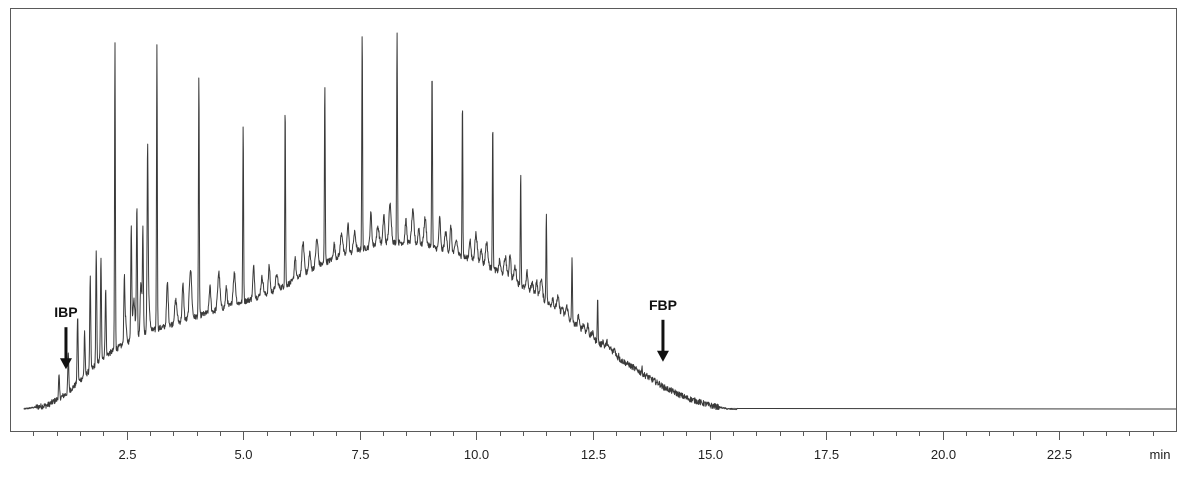  I want to click on x-unit-label: min, so click(1160, 454).